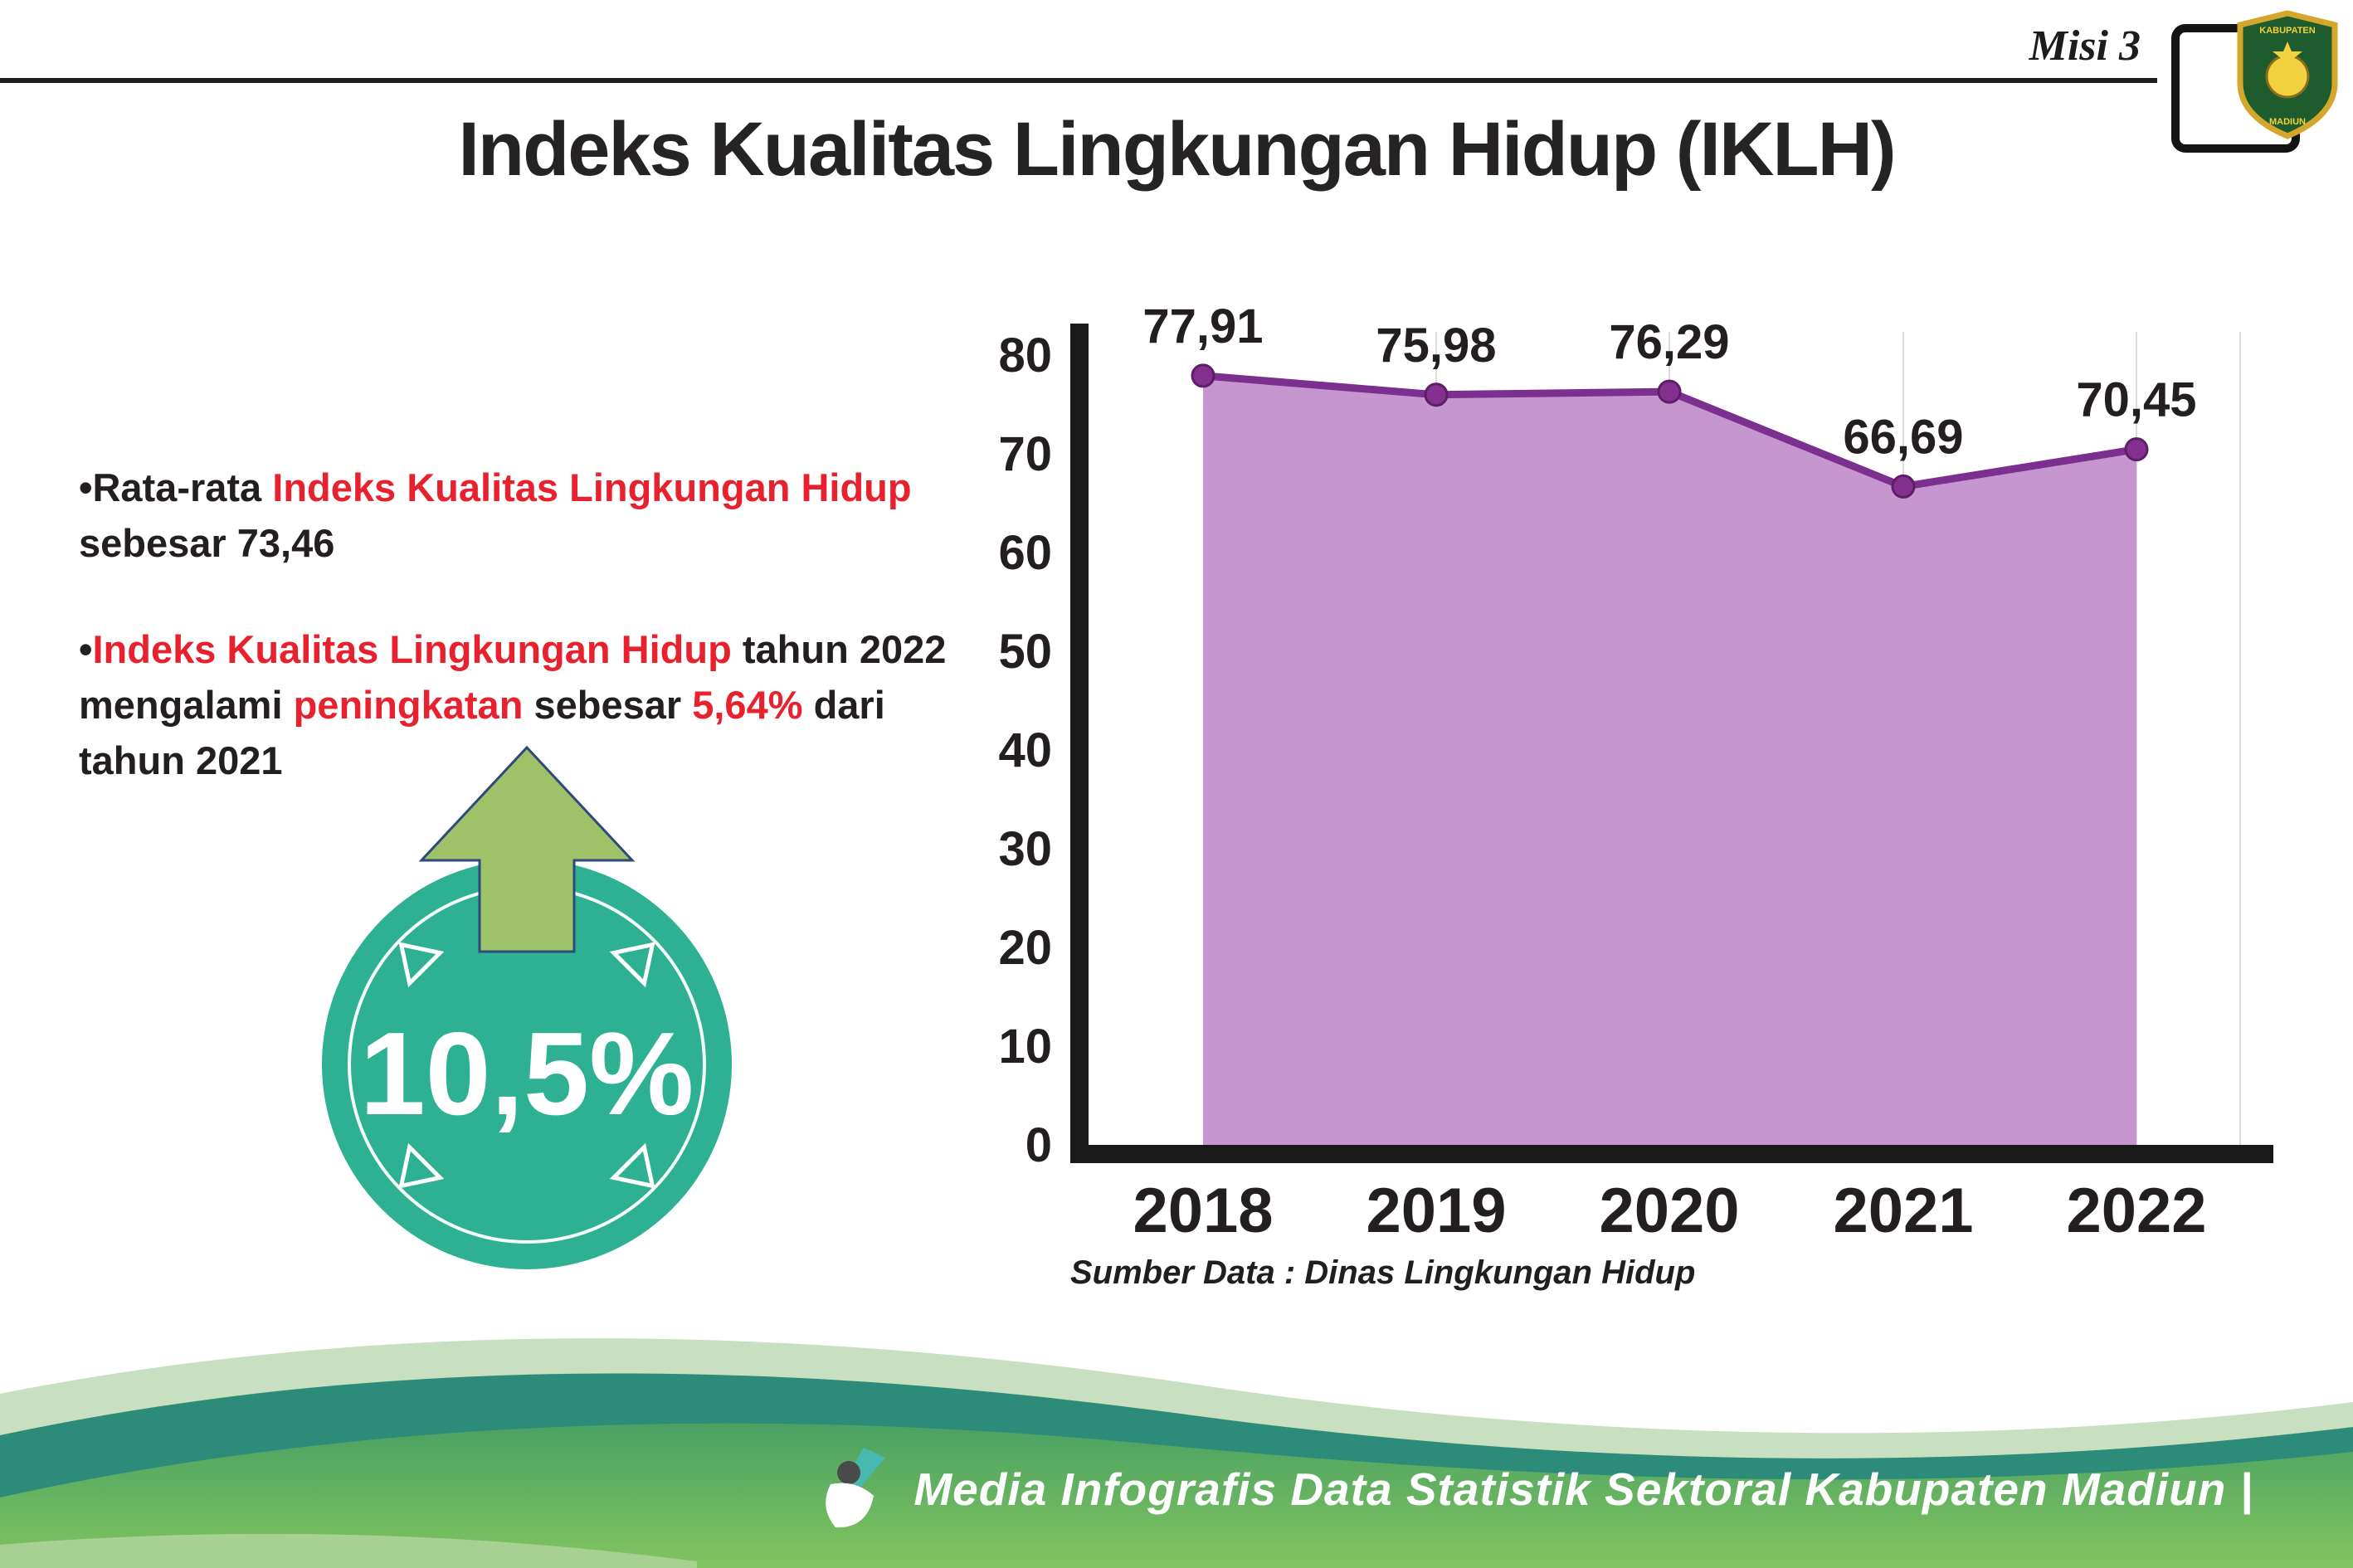  I want to click on text-segment: •Rata-rata, so click(176, 487).